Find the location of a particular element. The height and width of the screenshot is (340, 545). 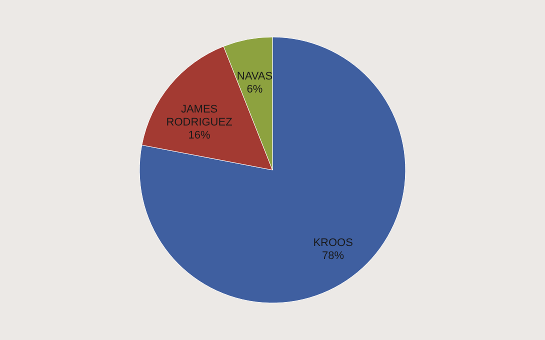

slice-label: KROOS is located at coordinates (333, 243).